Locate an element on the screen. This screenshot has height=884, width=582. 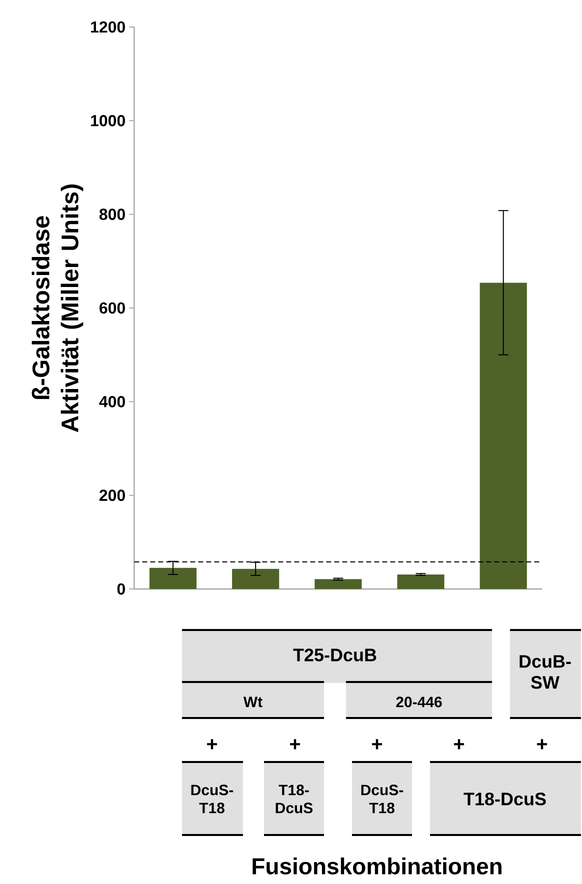
y-axis-title: ß-Galaktosidase Aktivität (Miller Units) is located at coordinates (58, 308).